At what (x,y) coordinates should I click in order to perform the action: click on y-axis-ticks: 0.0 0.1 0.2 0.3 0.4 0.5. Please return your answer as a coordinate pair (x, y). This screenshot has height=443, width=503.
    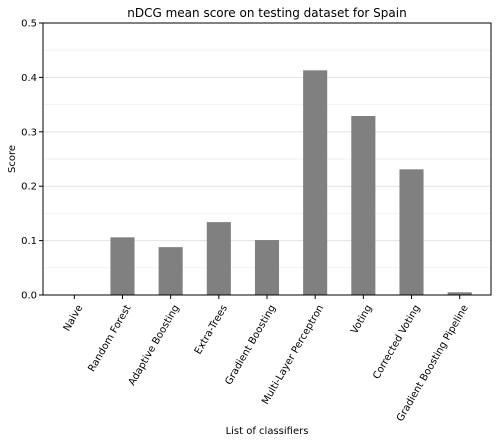
    Looking at the image, I should click on (32, 160).